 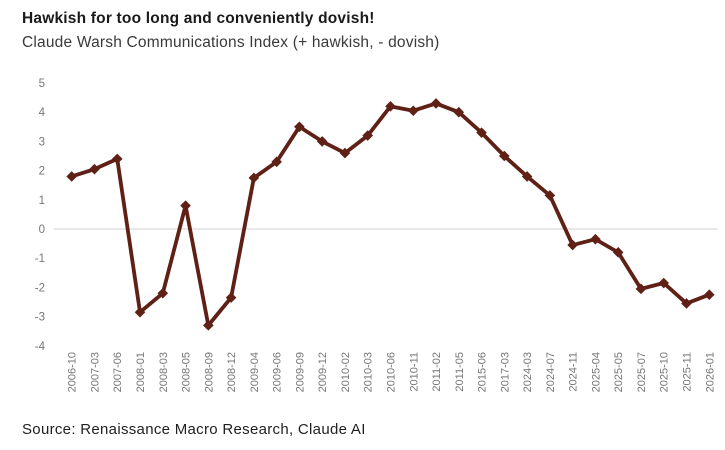 What do you see at coordinates (619, 372) in the screenshot?
I see `x-tick-label: 2025-05` at bounding box center [619, 372].